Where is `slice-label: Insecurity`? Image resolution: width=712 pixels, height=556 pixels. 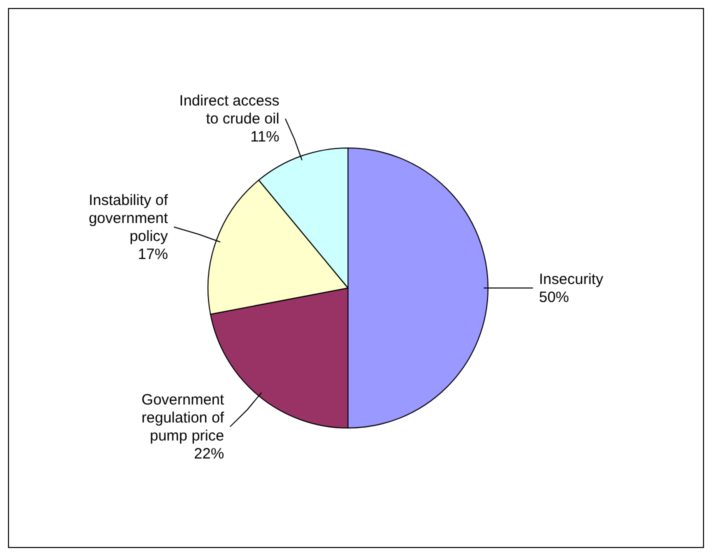
slice-label: Insecurity is located at coordinates (571, 279).